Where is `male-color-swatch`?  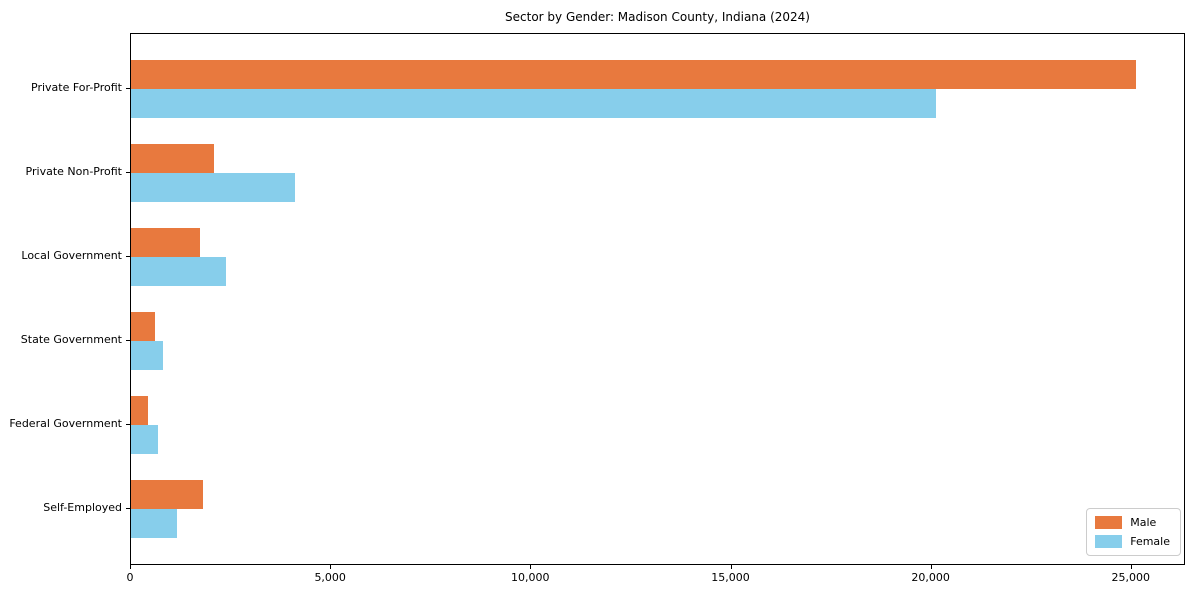 male-color-swatch is located at coordinates (1109, 522).